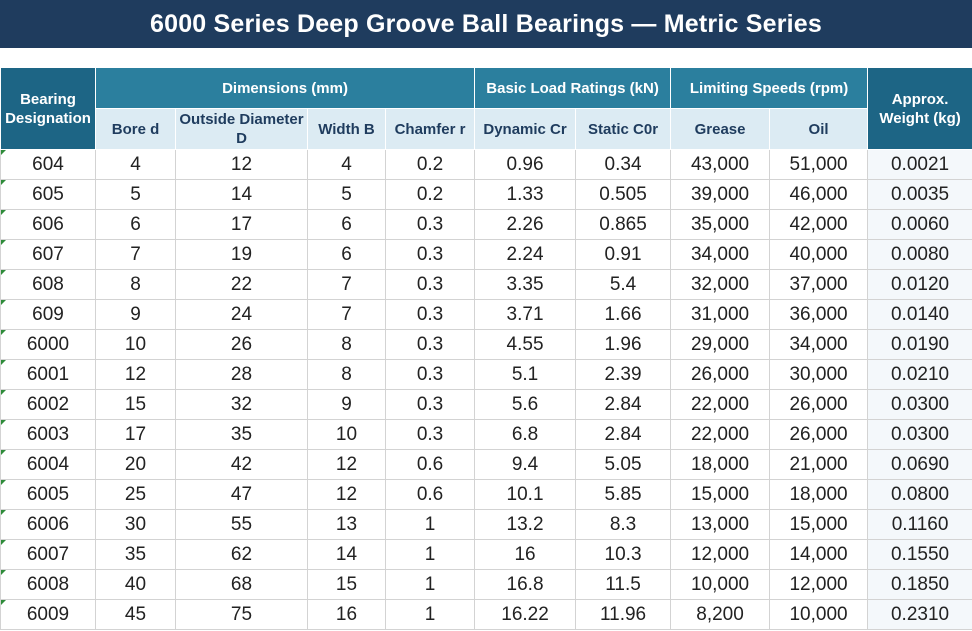 This screenshot has width=972, height=631. Describe the element at coordinates (919, 584) in the screenshot. I see `weight-cell: 0.1850` at that location.